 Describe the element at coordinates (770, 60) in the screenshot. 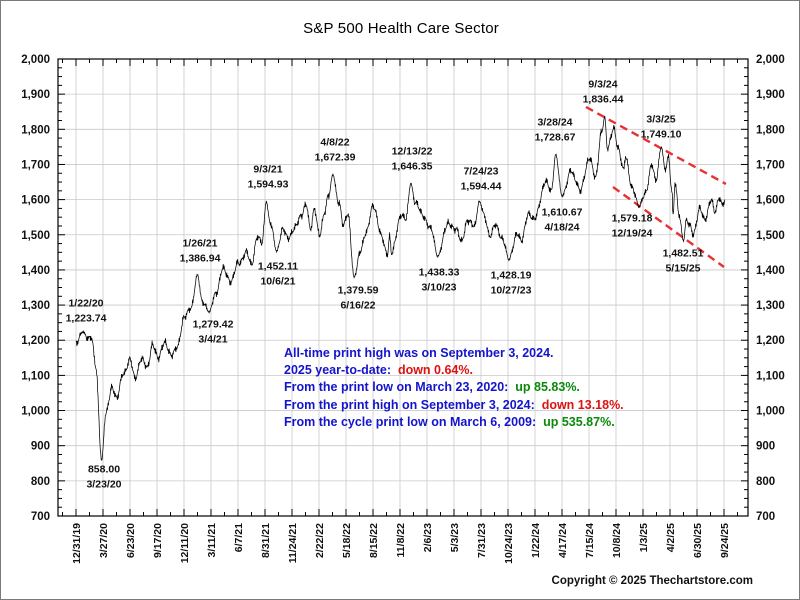

I see `y-axis-label-right: 2,000` at that location.